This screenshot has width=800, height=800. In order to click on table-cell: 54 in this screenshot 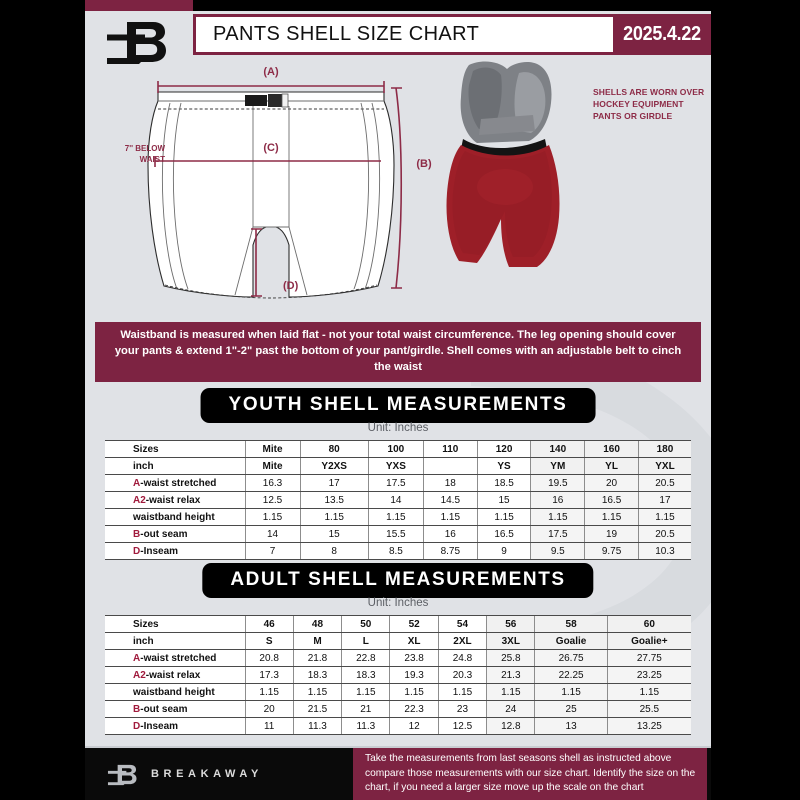, I will do `click(462, 624)`.